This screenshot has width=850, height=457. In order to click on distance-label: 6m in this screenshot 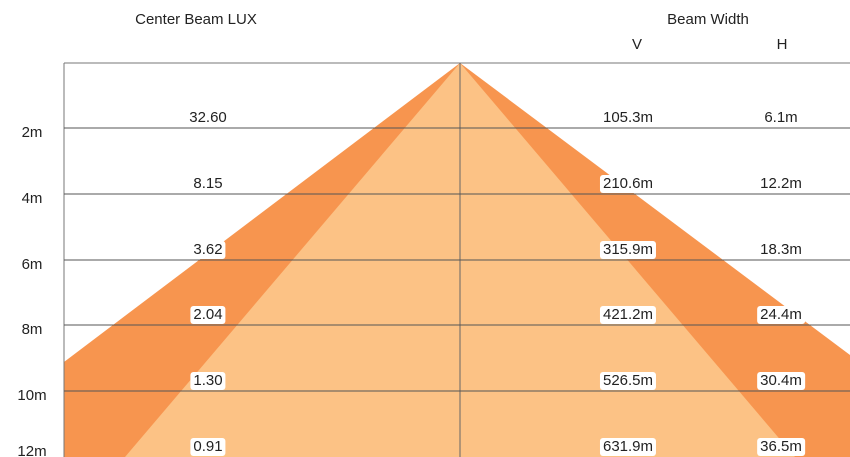, I will do `click(32, 264)`.